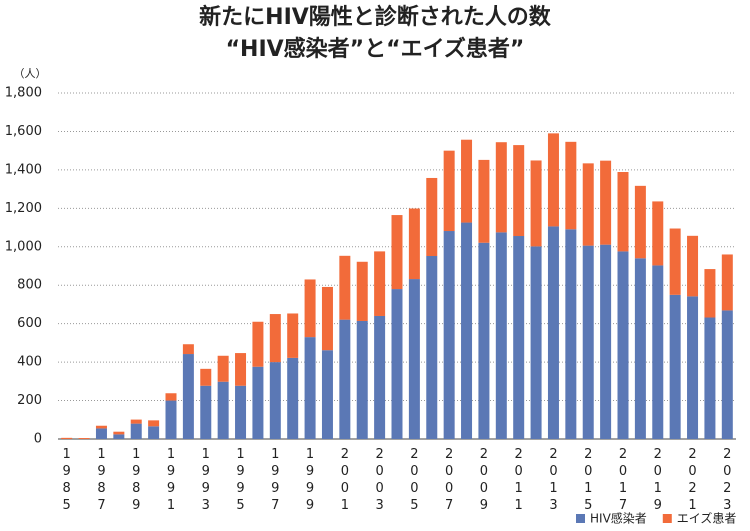 The height and width of the screenshot is (531, 750). What do you see at coordinates (518, 481) in the screenshot?
I see `x-tick-label: 2011` at bounding box center [518, 481].